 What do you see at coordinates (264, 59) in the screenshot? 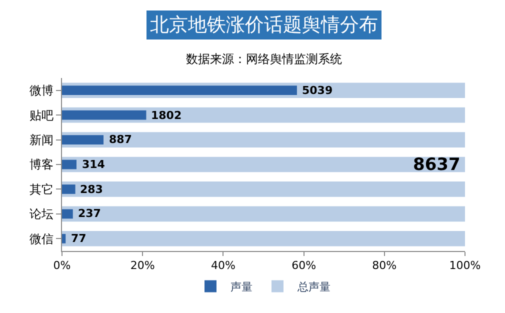
I see `chart-subtitle: 数据来源：网络舆情监测系统` at bounding box center [264, 59].